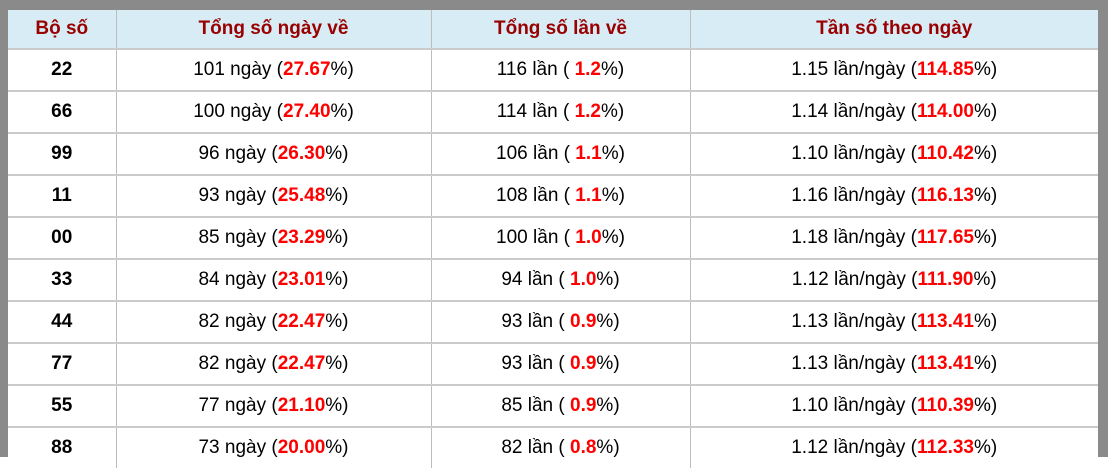 The height and width of the screenshot is (468, 1108). I want to click on total-days-cell: 100 ngày (27.40%), so click(273, 111).